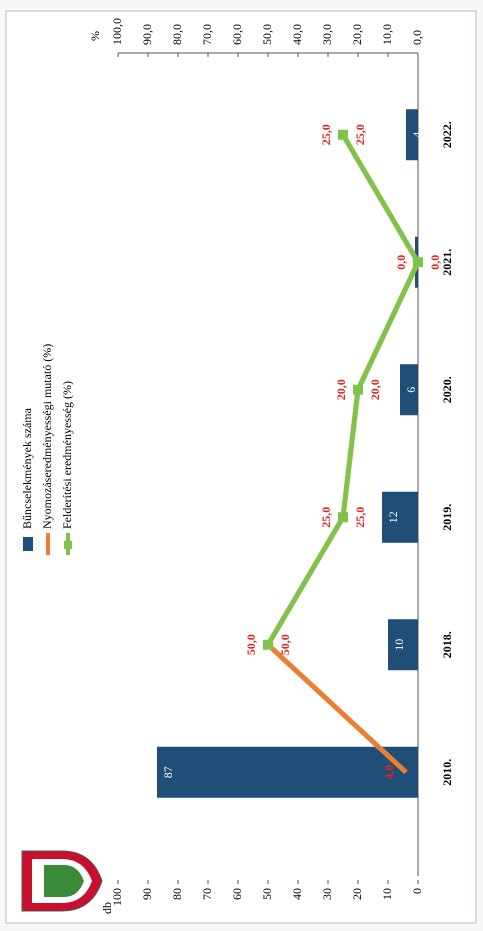 This screenshot has width=483, height=931. I want to click on bar-value-label: 87, so click(168, 772).